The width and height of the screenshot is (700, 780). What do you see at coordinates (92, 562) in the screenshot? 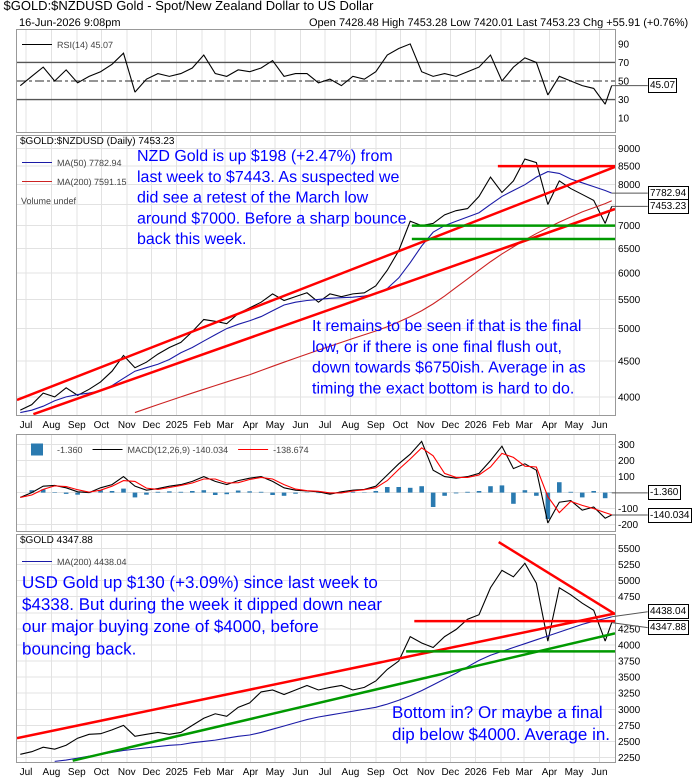
I see `legend-label: MA(200) 4438.04` at bounding box center [92, 562].